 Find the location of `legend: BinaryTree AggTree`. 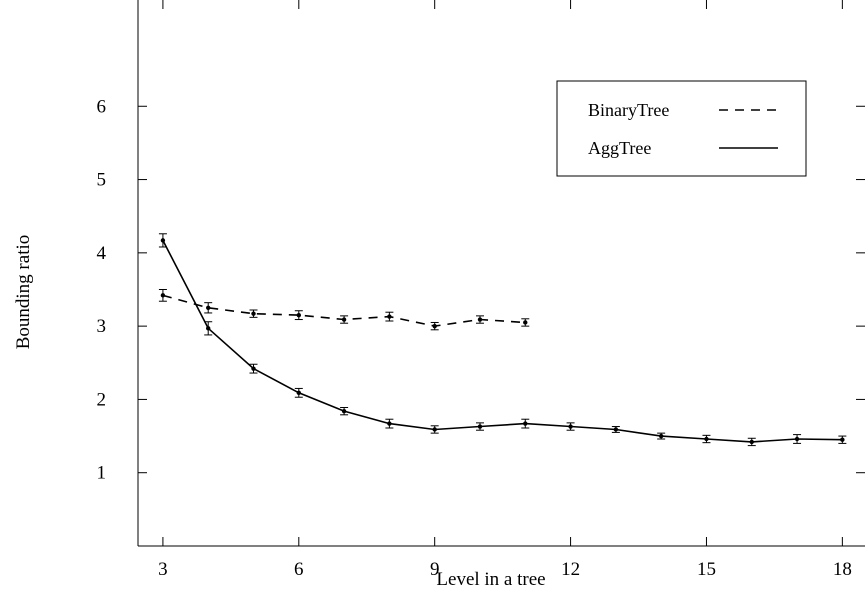

legend: BinaryTree AggTree is located at coordinates (681, 128).